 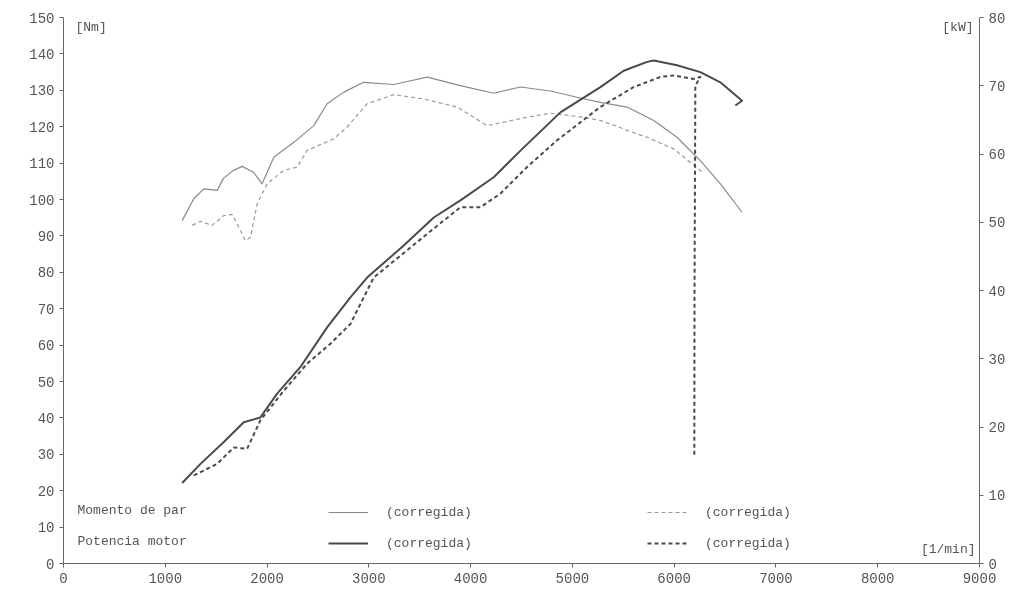 I want to click on y2-tick-label: 10, so click(x=997, y=496).